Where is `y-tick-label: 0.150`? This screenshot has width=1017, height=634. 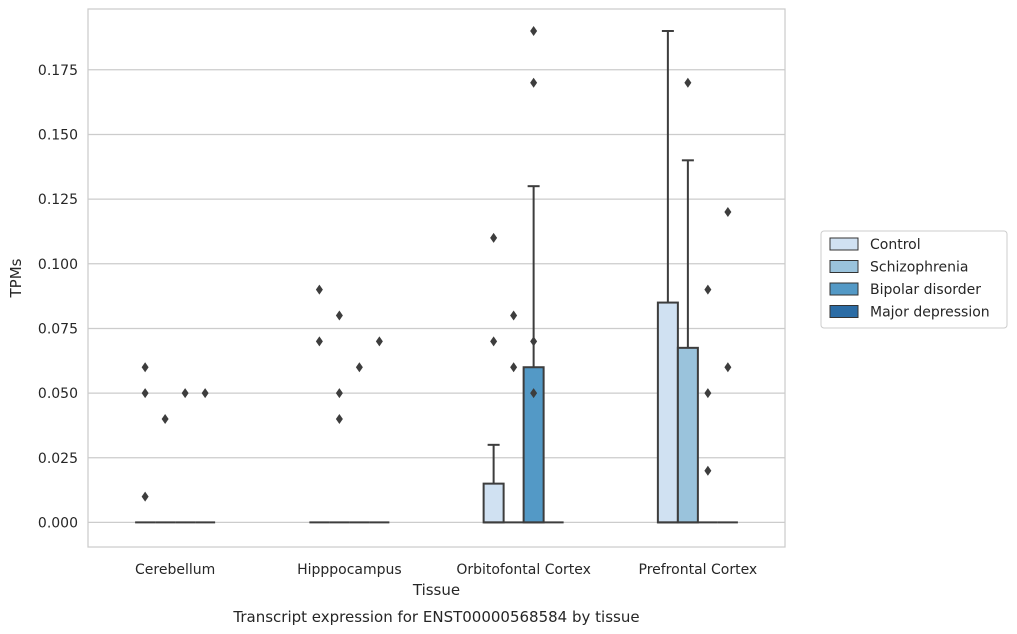 y-tick-label: 0.150 is located at coordinates (58, 135).